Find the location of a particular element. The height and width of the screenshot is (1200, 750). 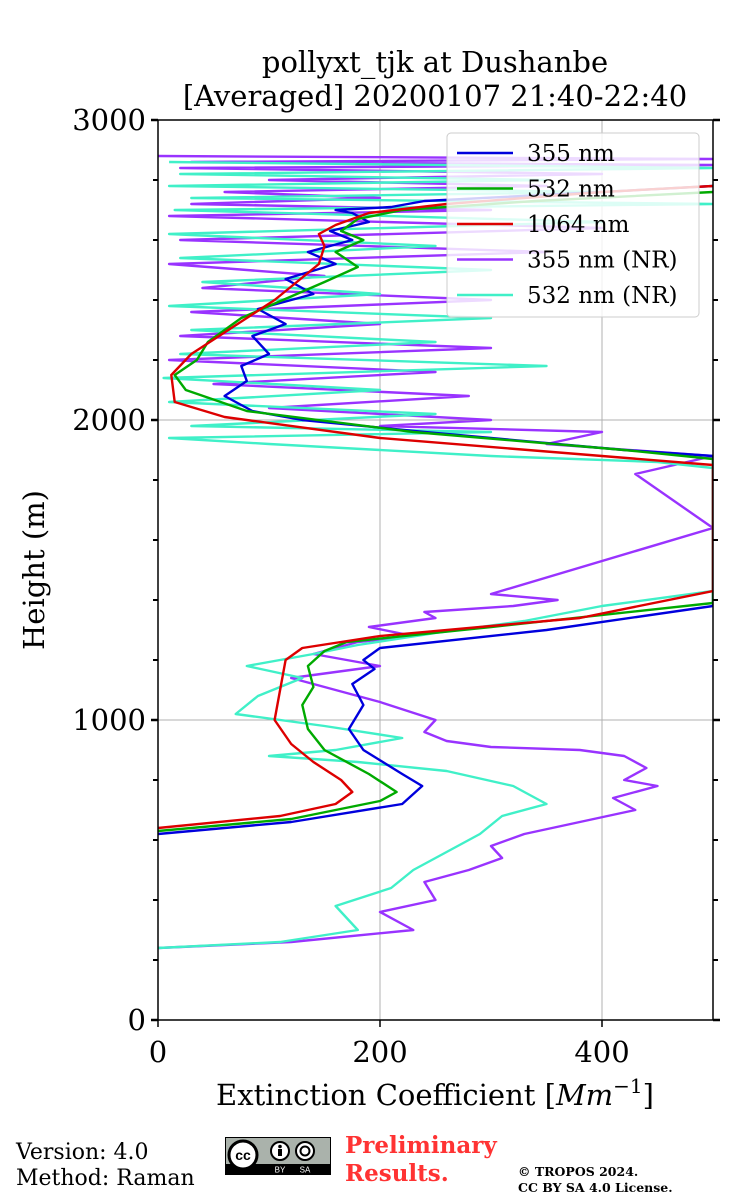

cc-by-sa-logo: cc BY SA is located at coordinates (278, 1156).